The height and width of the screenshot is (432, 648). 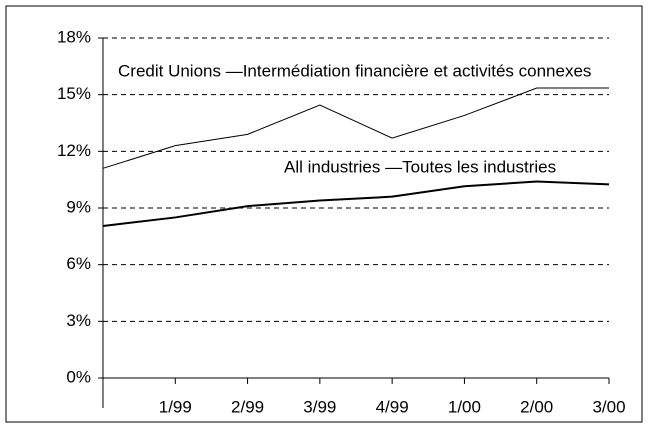 What do you see at coordinates (175, 406) in the screenshot?
I see `x-tick-label: 1/99` at bounding box center [175, 406].